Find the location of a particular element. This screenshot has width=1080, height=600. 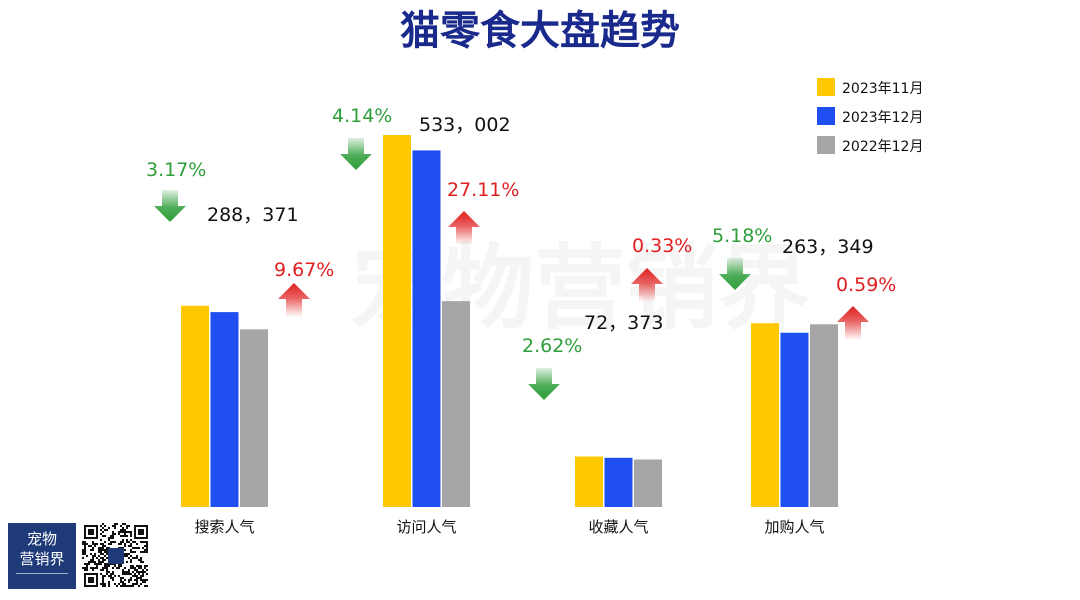

legend-swatch is located at coordinates (826, 87).